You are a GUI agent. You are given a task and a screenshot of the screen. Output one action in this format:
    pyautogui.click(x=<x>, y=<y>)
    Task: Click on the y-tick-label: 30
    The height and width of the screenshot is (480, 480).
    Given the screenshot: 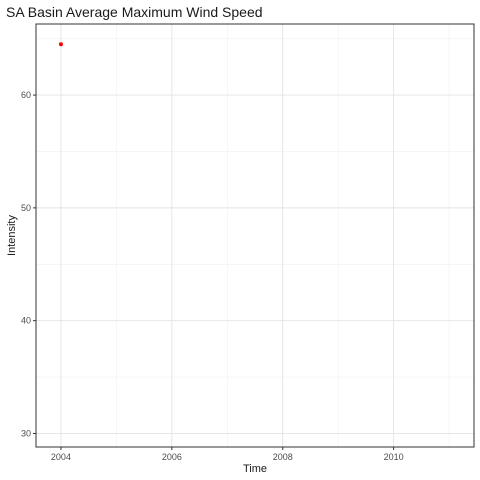 What is the action you would take?
    pyautogui.click(x=26, y=433)
    